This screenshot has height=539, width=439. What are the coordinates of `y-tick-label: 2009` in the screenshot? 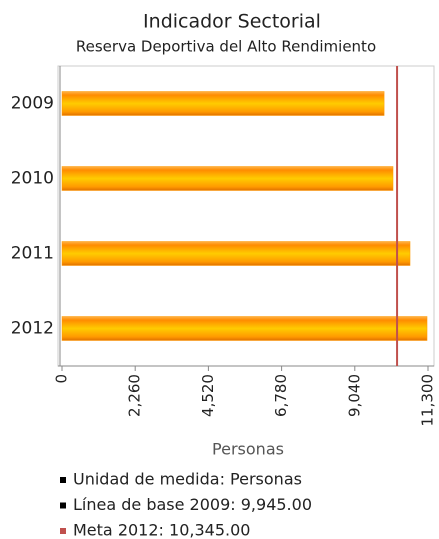 It's located at (32, 104).